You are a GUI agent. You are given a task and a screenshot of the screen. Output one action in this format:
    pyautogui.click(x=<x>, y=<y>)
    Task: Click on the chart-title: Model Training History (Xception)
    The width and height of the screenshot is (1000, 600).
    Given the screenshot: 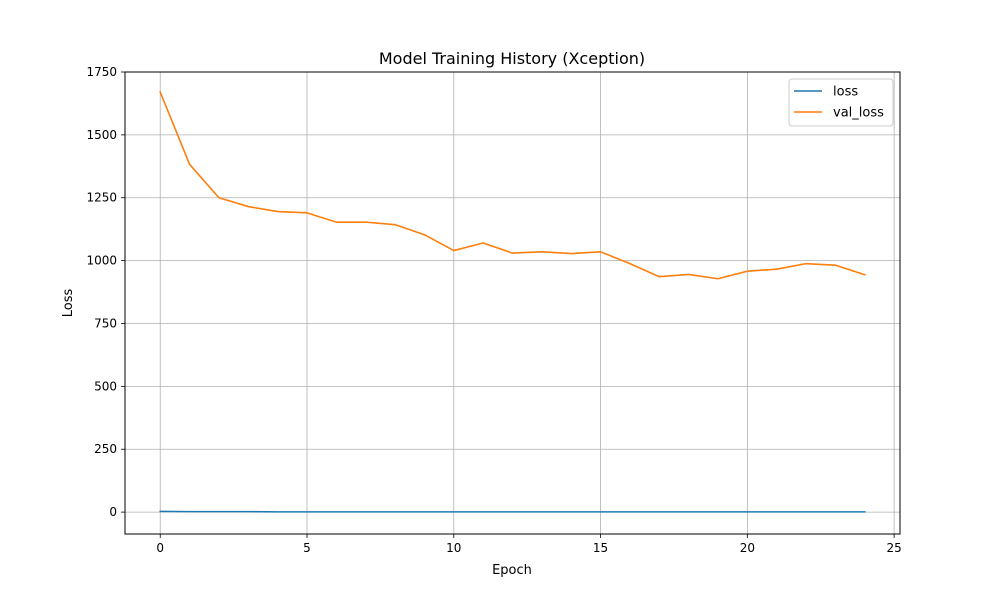 What is the action you would take?
    pyautogui.click(x=512, y=58)
    